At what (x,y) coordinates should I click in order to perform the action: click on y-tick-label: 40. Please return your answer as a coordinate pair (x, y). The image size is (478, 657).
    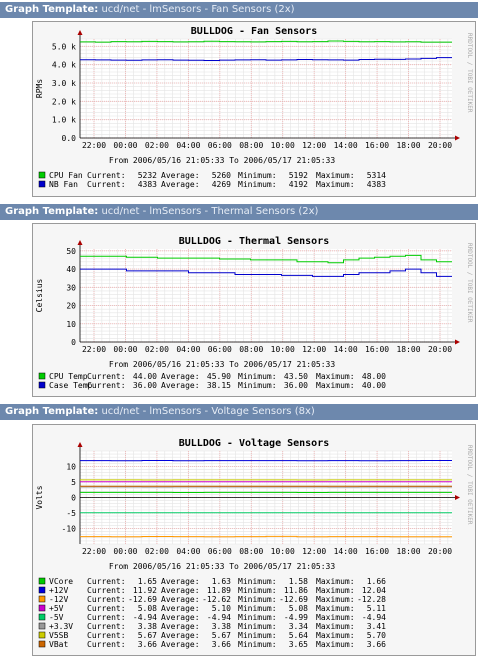
    Looking at the image, I should click on (71, 269).